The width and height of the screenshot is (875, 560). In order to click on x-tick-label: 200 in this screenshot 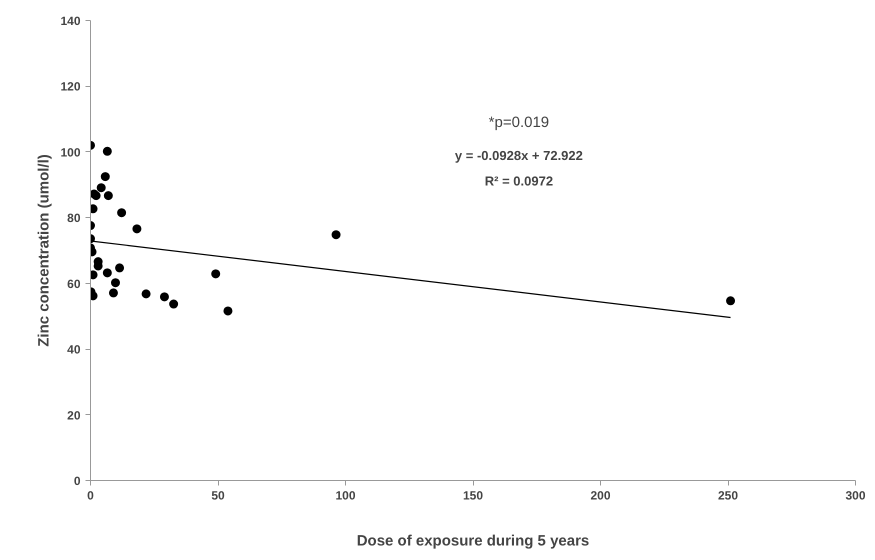, I will do `click(600, 495)`.